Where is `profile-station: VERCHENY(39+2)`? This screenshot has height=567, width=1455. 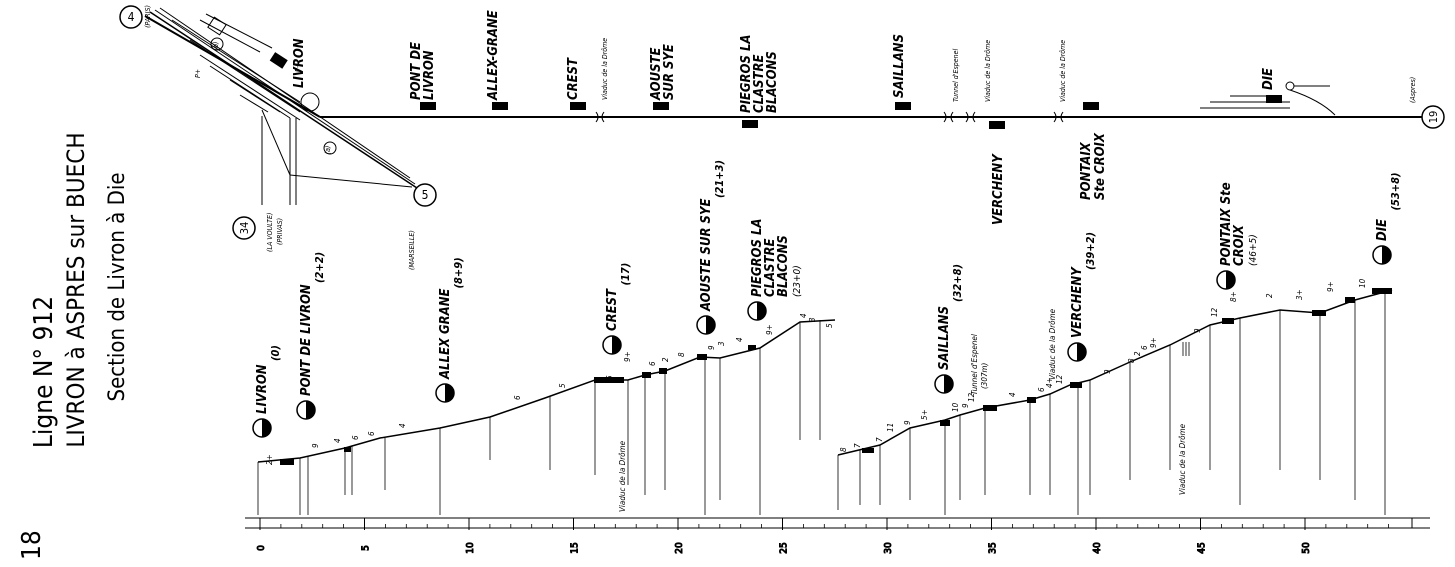
profile-station: VERCHENY(39+2) is located at coordinates (1082, 297).